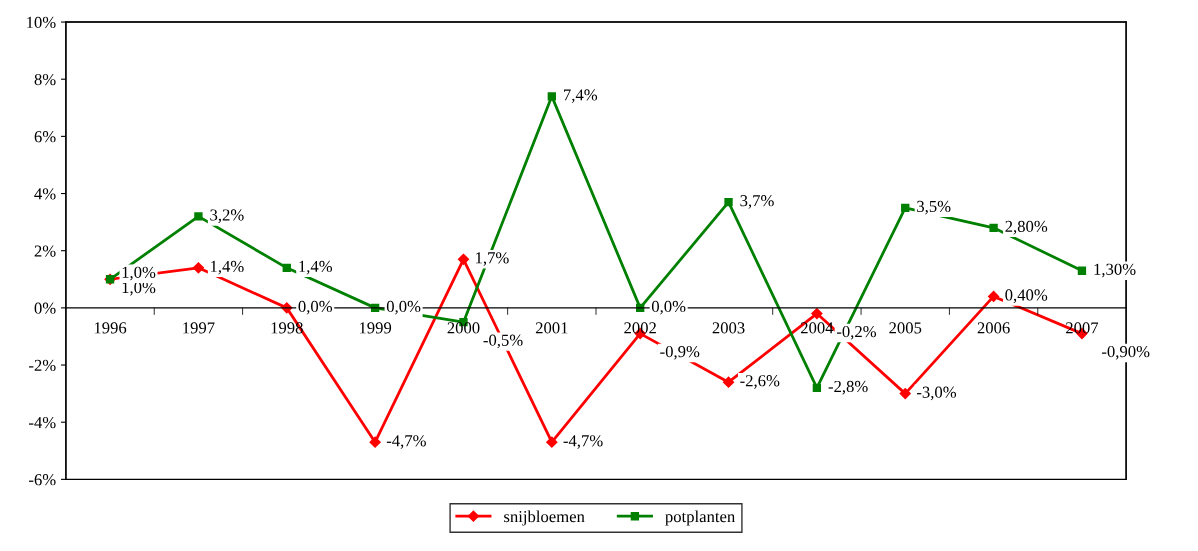 This screenshot has width=1198, height=551. Describe the element at coordinates (544, 518) in the screenshot. I see `legend-label: snijbloemen` at that location.